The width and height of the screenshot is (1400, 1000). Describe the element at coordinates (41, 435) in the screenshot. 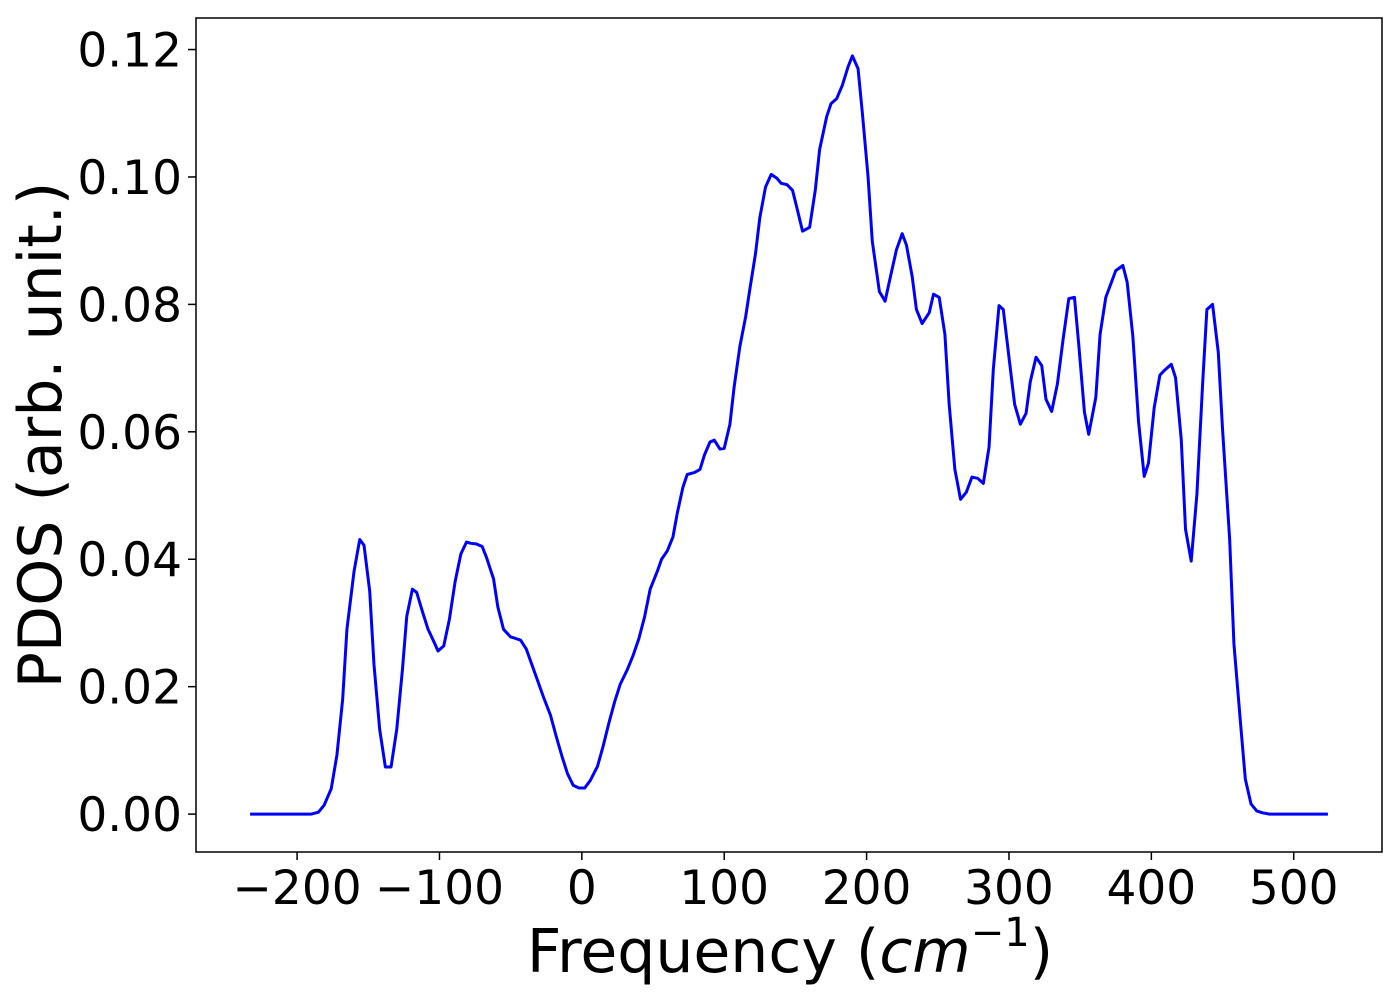

I see `y-axis-label: PDOS (arb. unit.)` at that location.